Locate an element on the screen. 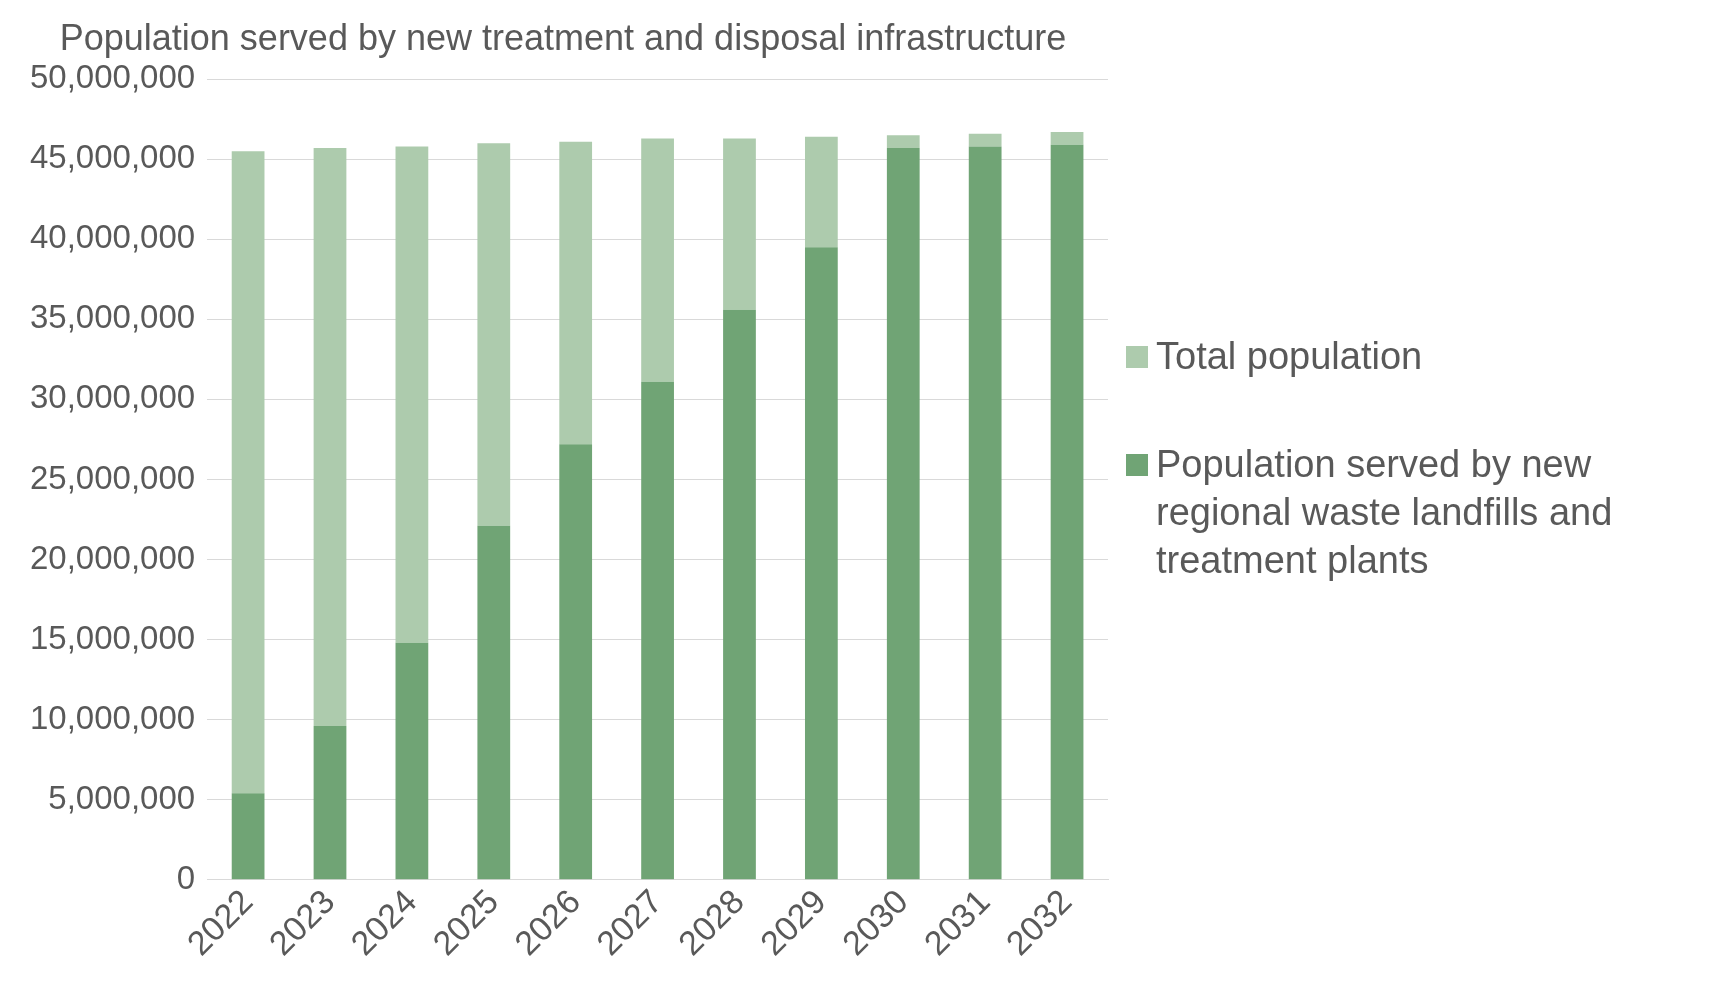 The image size is (1715, 981). y-tick-label: 50,000,000 is located at coordinates (112, 77).